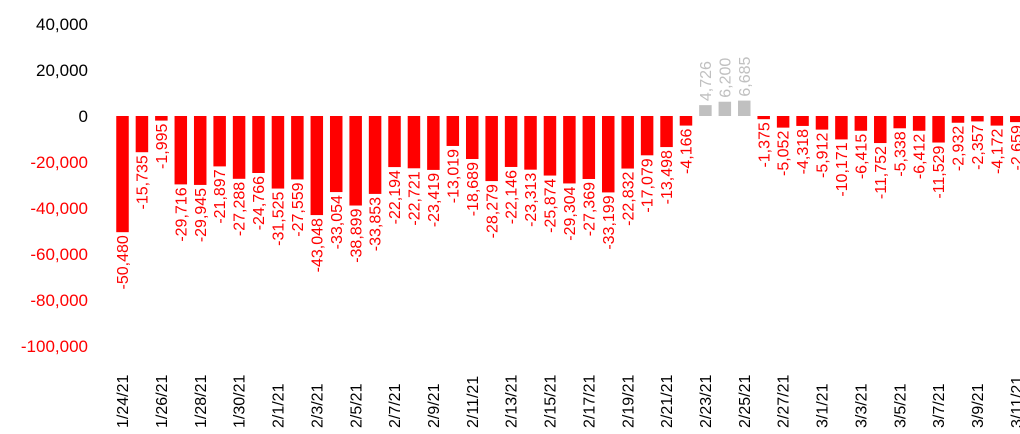 The image size is (1020, 434). What do you see at coordinates (473, 189) in the screenshot?
I see `data-label: -18,689` at bounding box center [473, 189].